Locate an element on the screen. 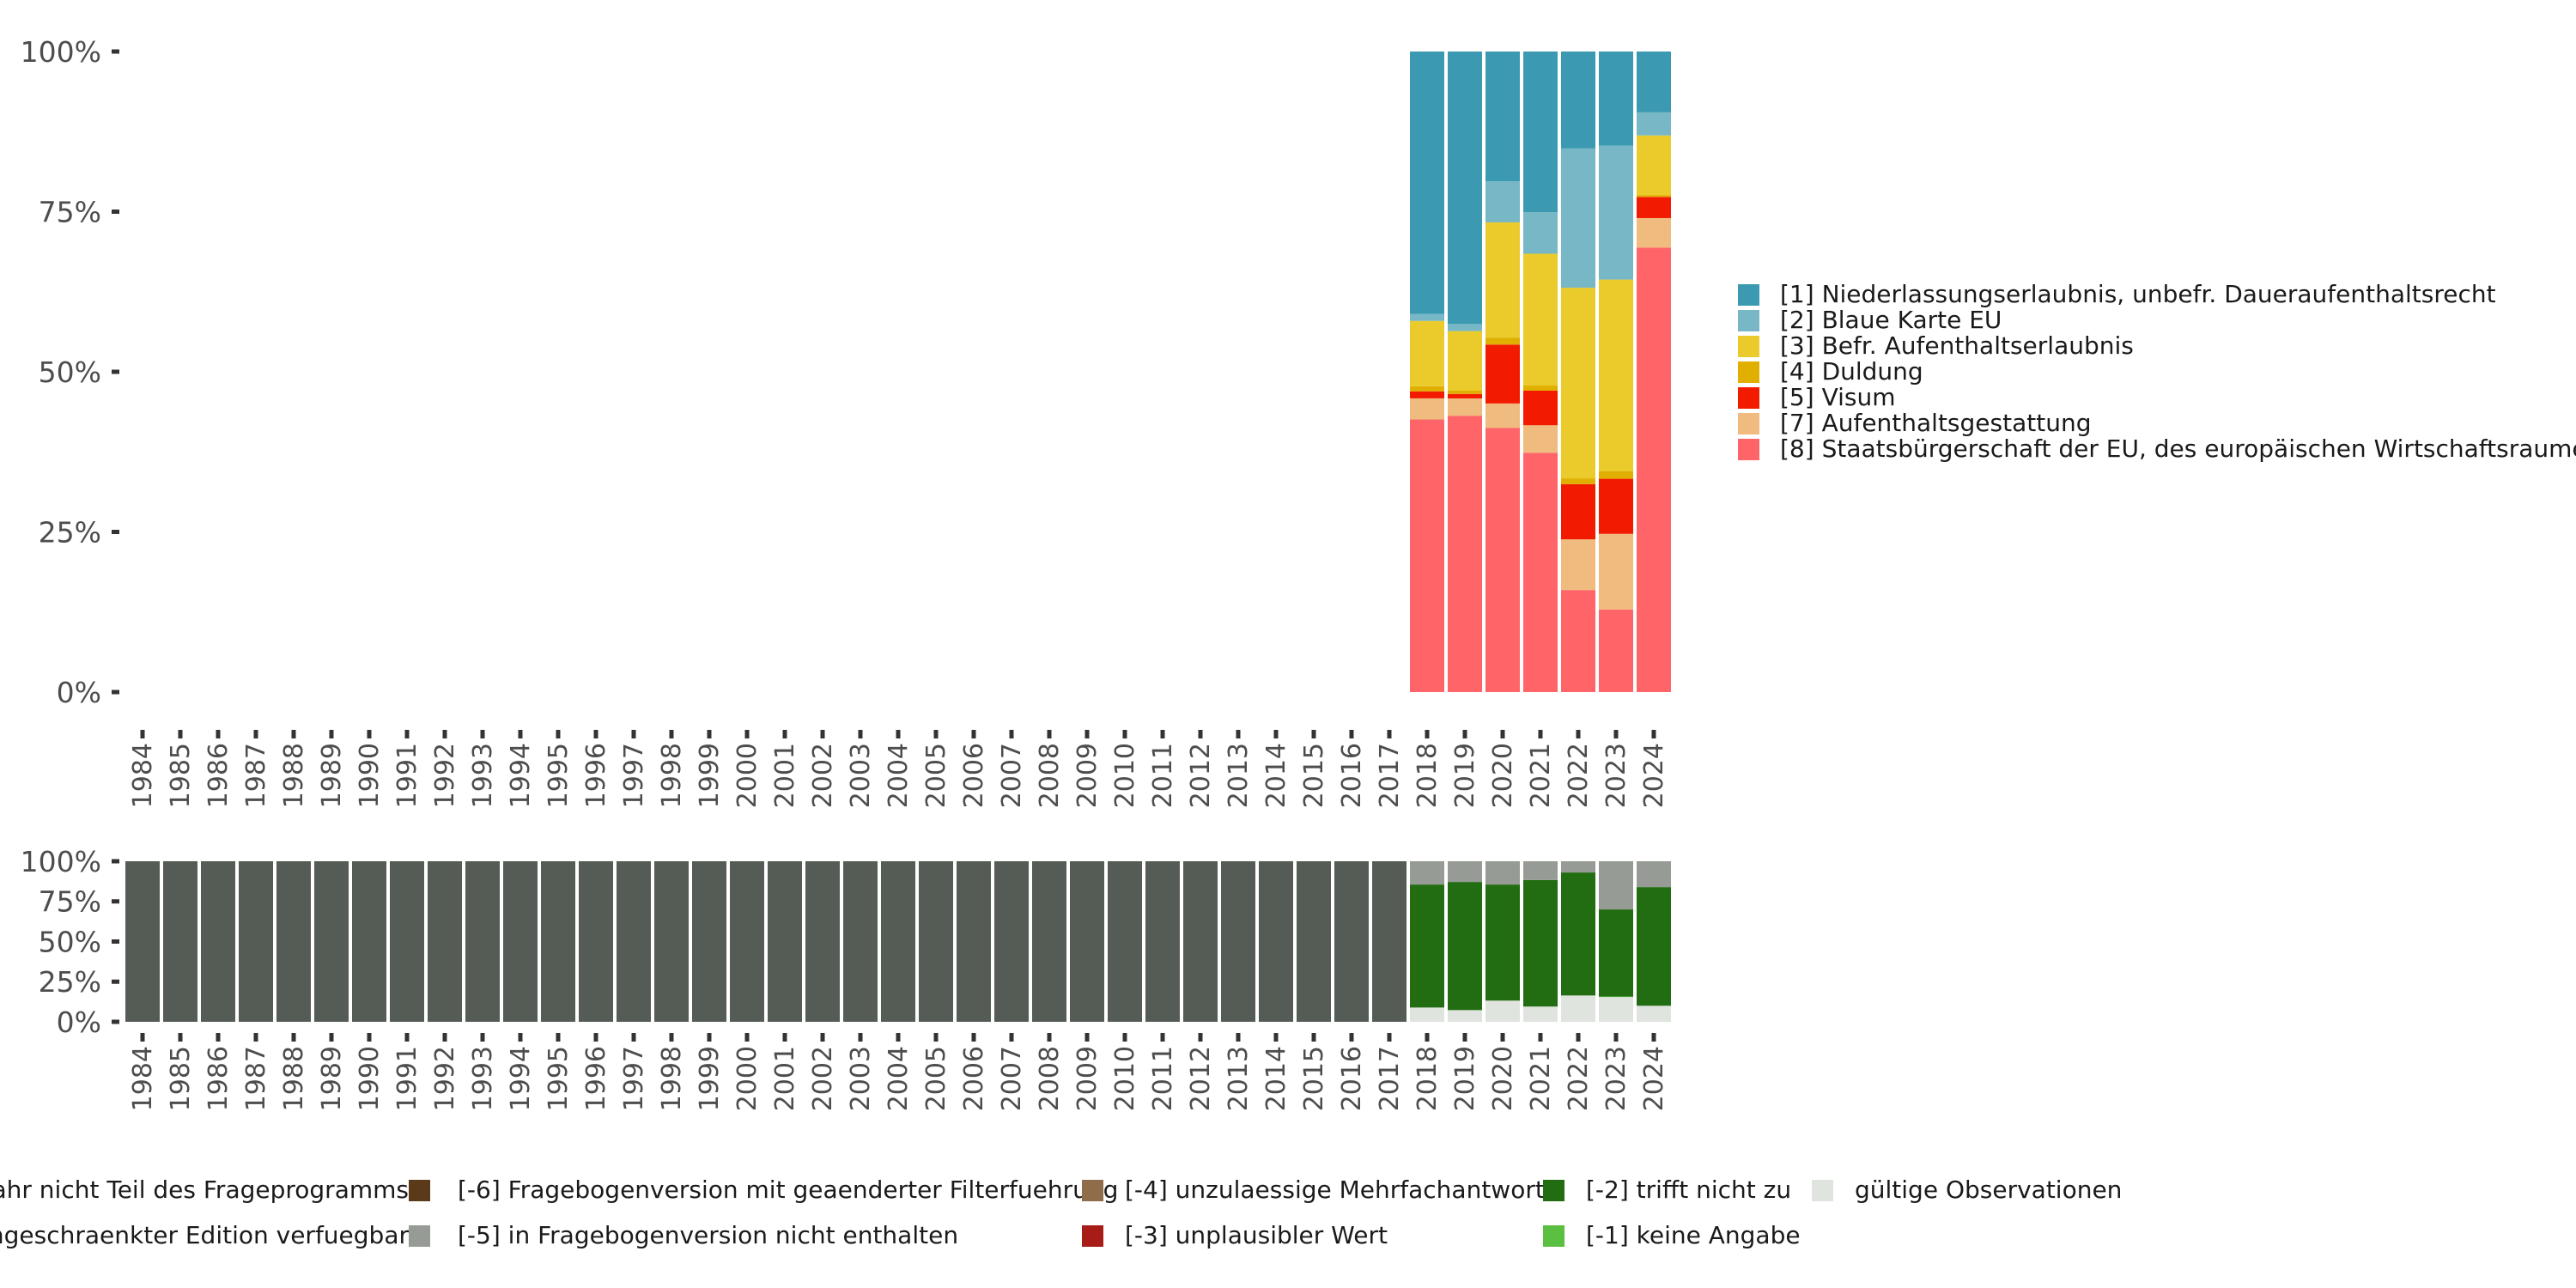  x-tick-label: 1985 is located at coordinates (181, 775).